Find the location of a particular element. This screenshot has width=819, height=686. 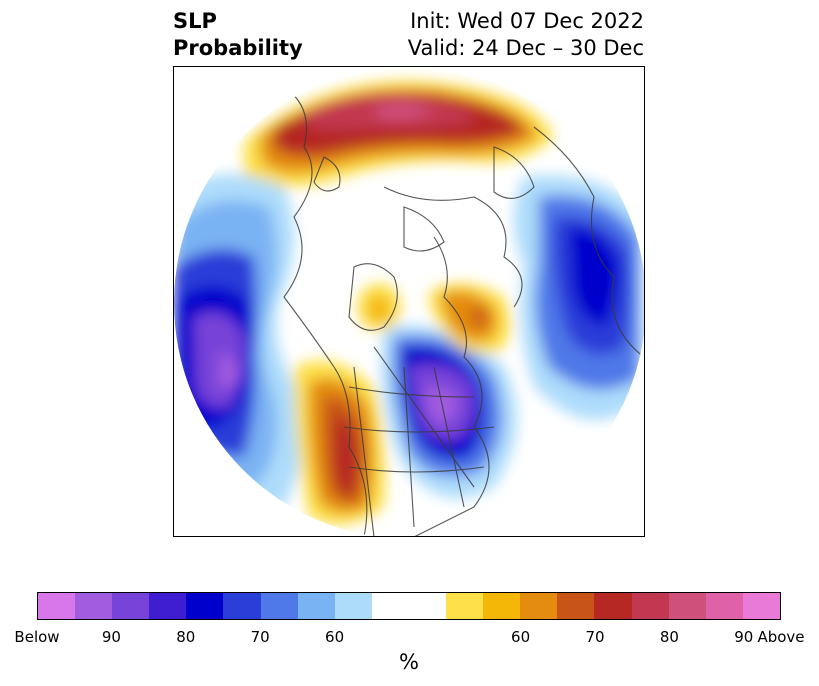

colorbar-neutral-segment is located at coordinates (409, 606).